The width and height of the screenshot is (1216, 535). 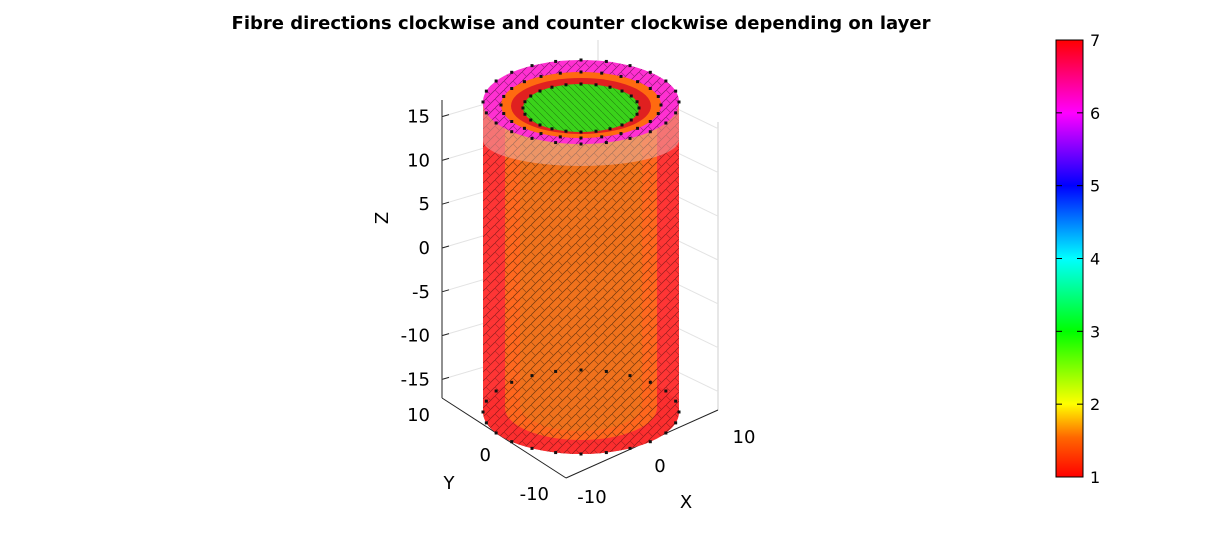 I want to click on colorbar-tick-label: 2, so click(x=1095, y=404).